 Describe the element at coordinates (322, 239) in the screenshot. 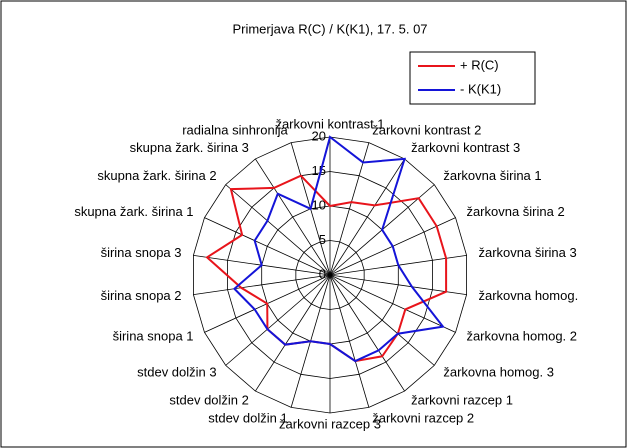

I see `r-tick-label: 5` at that location.